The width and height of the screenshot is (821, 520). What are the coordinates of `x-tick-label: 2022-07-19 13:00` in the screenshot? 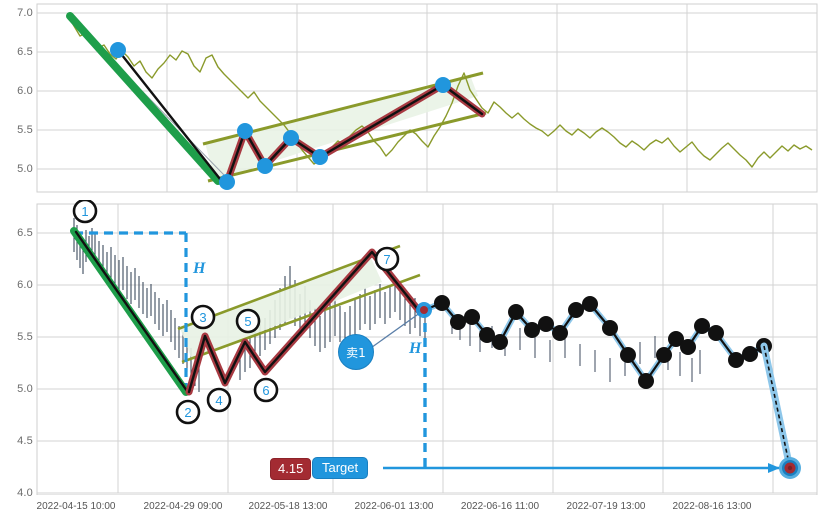 It's located at (606, 506).